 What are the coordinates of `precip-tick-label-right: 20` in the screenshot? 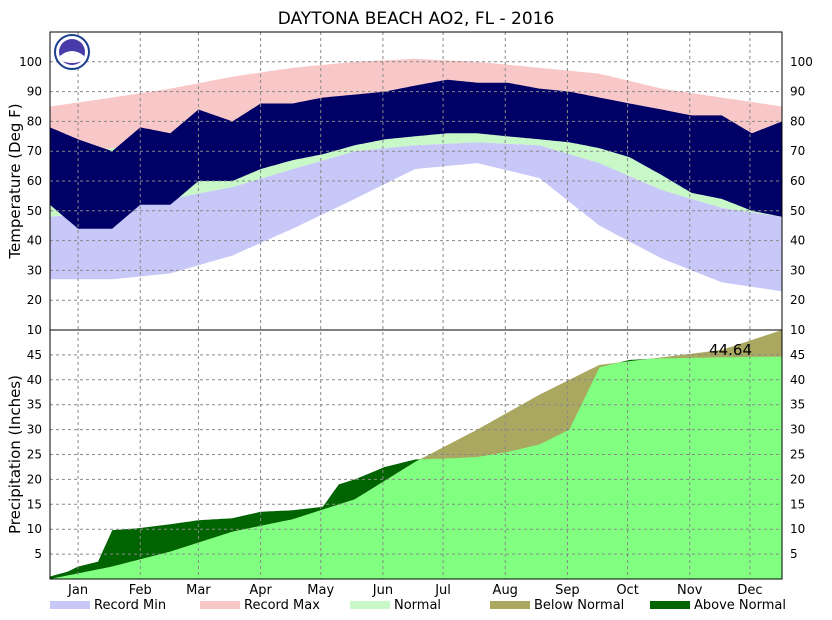 It's located at (797, 479).